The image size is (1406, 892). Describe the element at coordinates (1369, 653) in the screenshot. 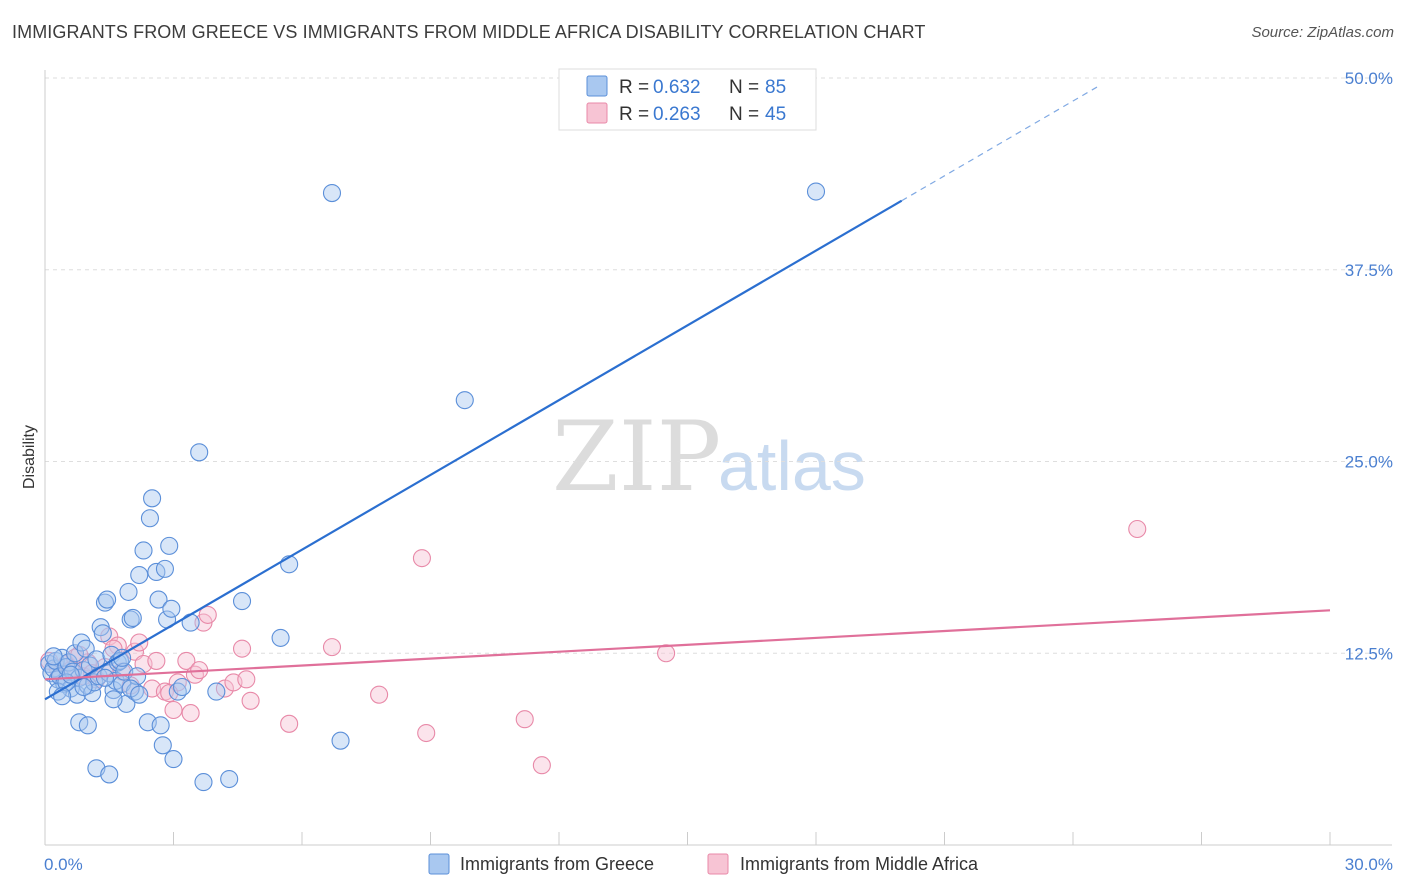

I see `y-tick-label-0: 12.5%` at that location.